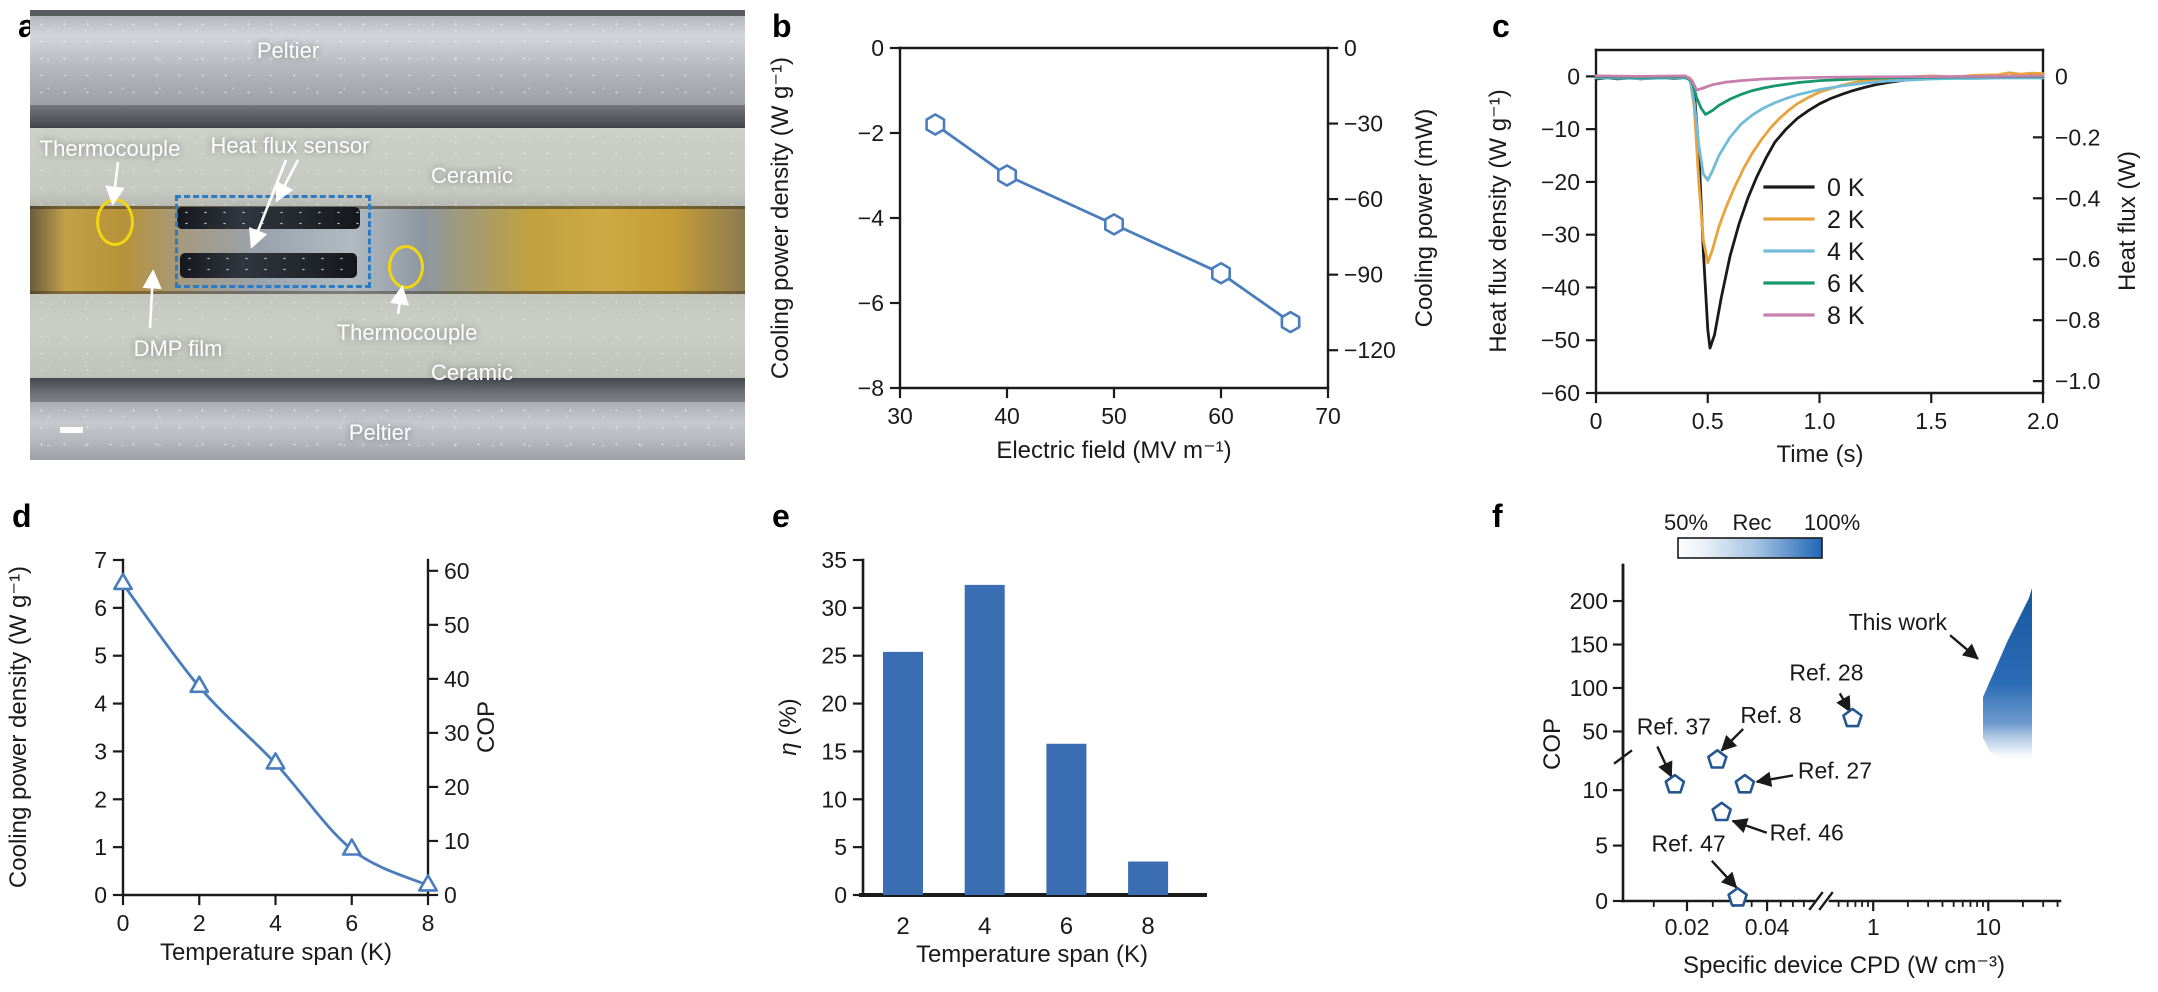 This screenshot has width=2158, height=992. Describe the element at coordinates (782, 26) in the screenshot. I see `panel-label-b: b` at that location.